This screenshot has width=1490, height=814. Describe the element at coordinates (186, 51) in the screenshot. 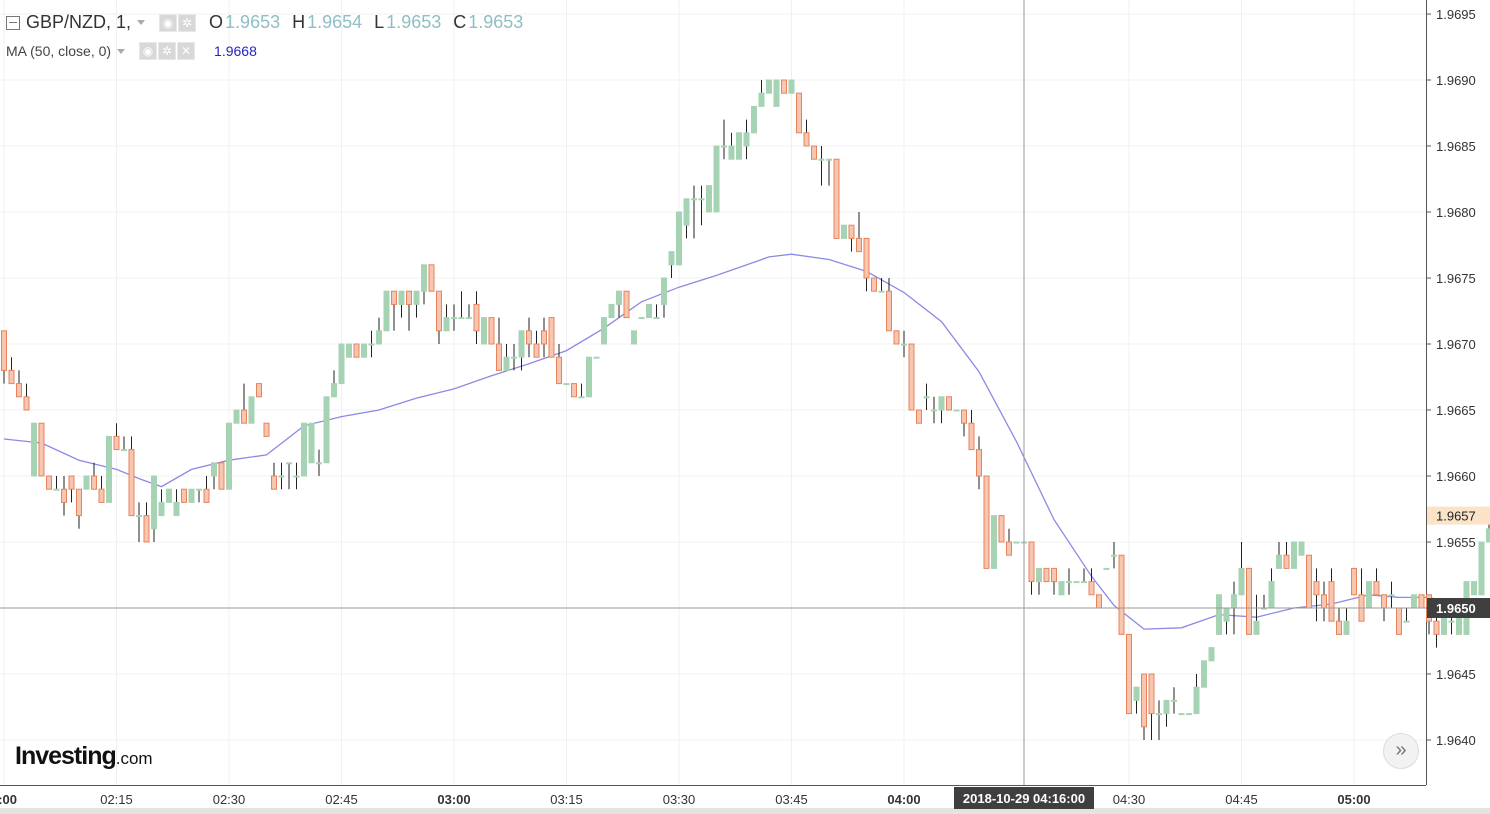

I see `ma-close-icon: ✕` at that location.